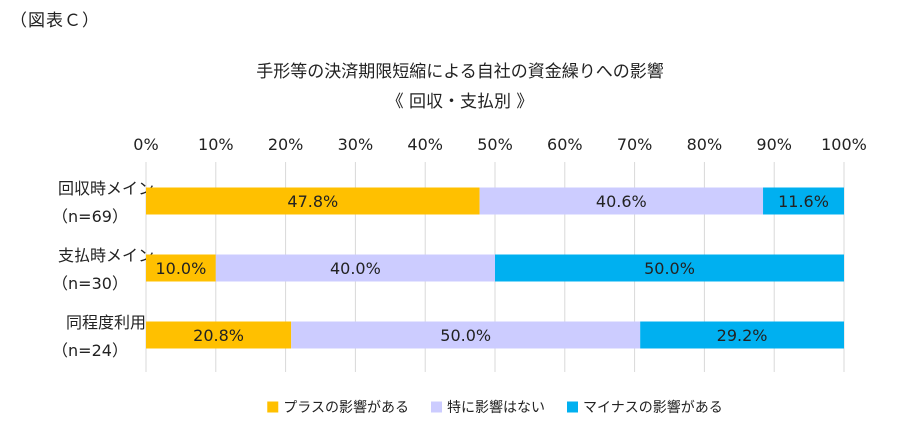 This screenshot has height=429, width=919. Describe the element at coordinates (346, 407) in the screenshot. I see `legend-label: プラスの影響がある` at that location.